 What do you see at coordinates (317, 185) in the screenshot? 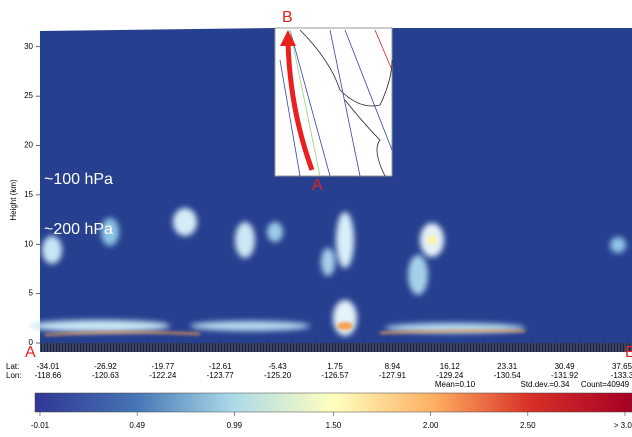
I see `inset-start-label: A` at bounding box center [317, 185].